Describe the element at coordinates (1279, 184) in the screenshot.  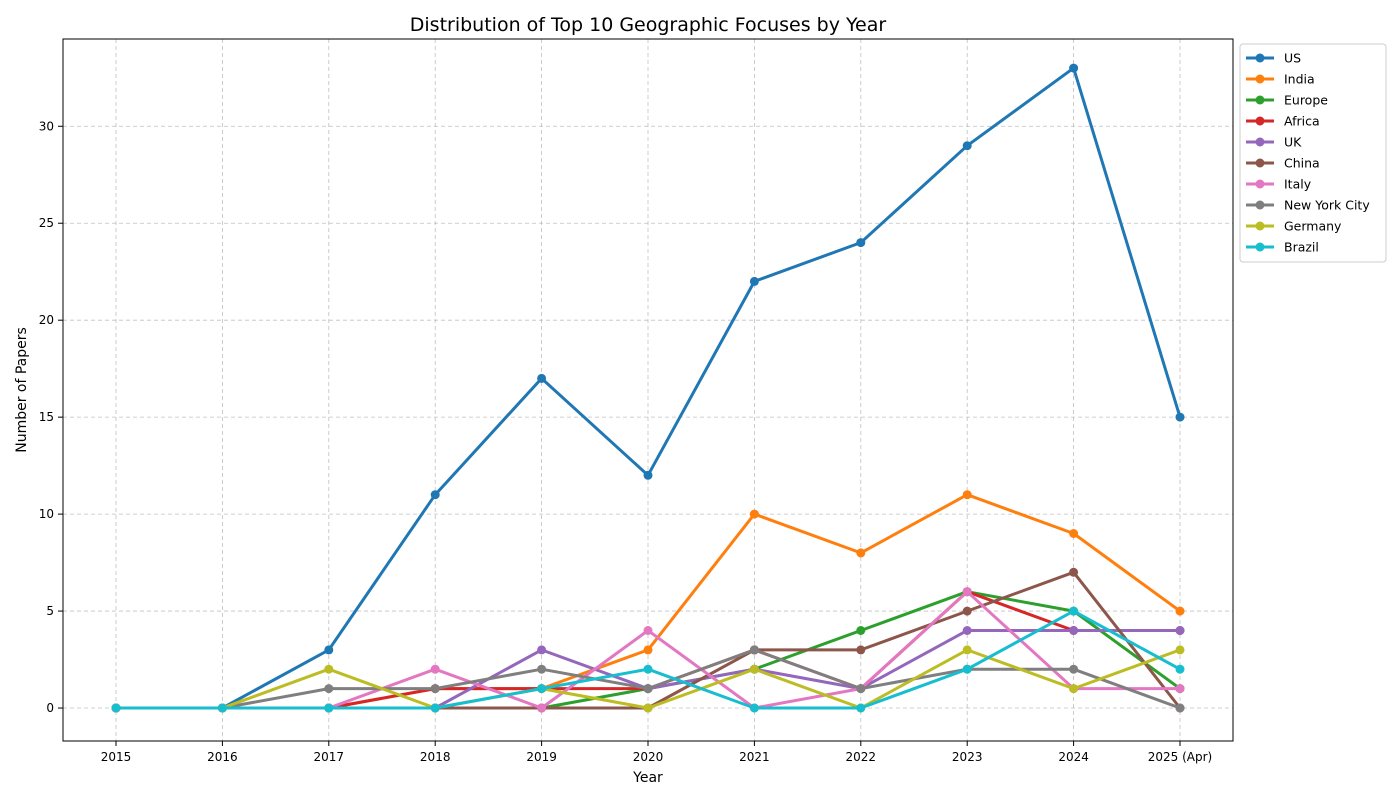
I see `legend-item: Italy` at that location.